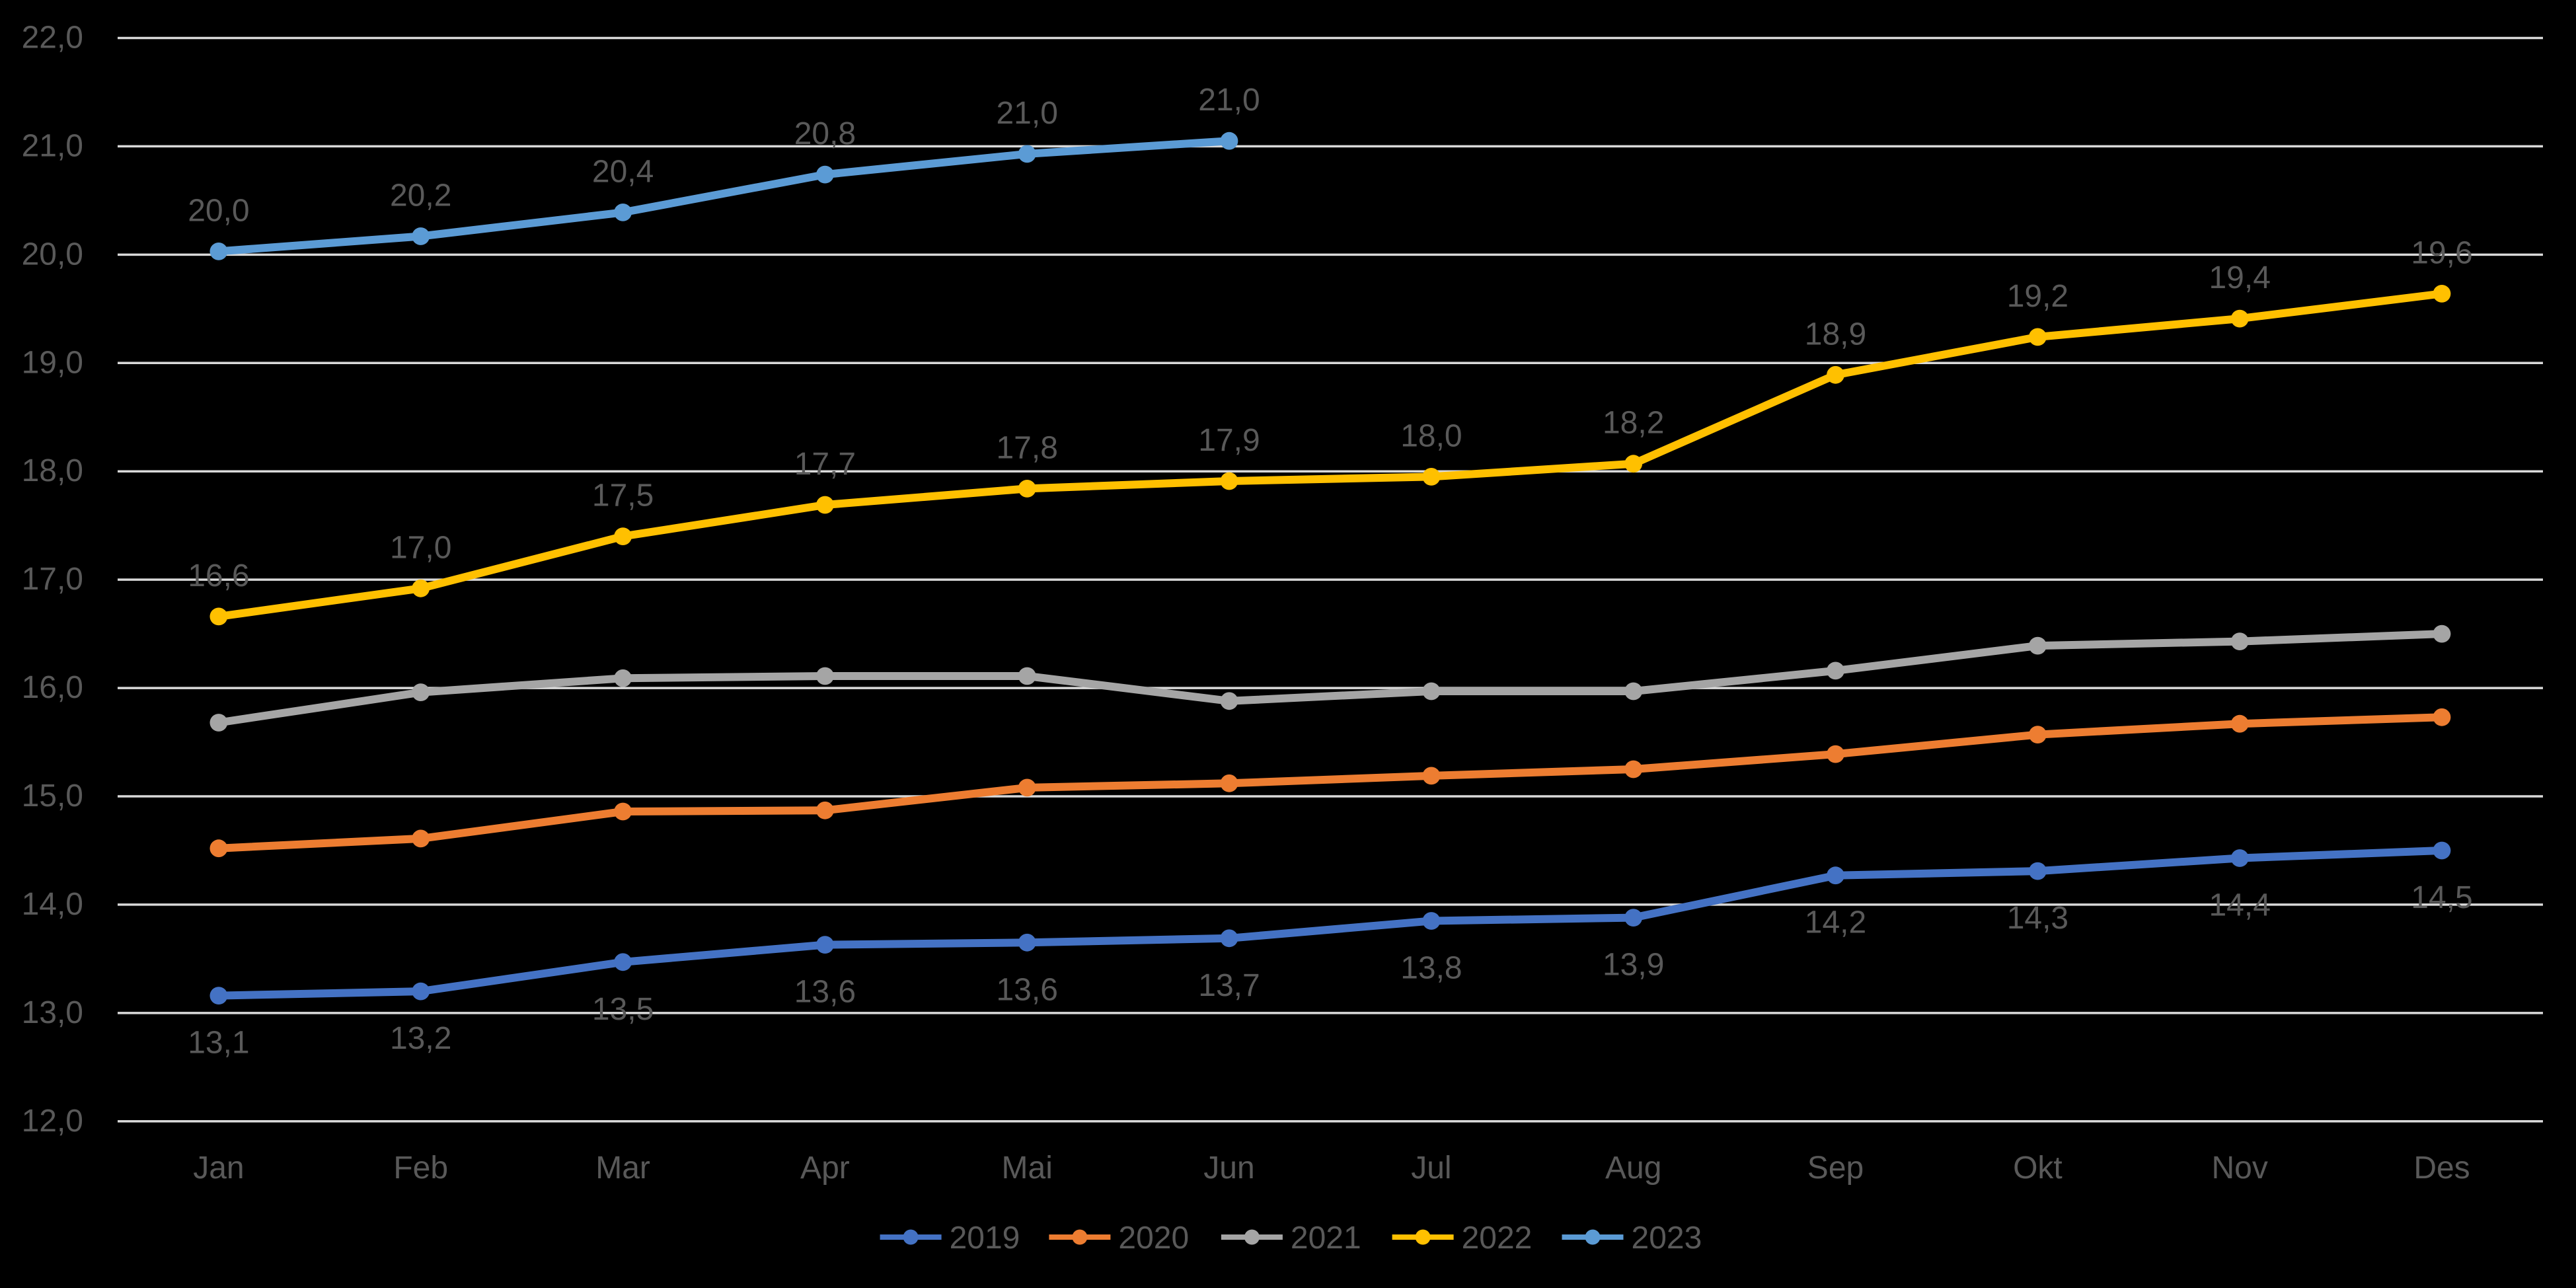  Describe the element at coordinates (2240, 1169) in the screenshot. I see `svg-text: Nov` at that location.